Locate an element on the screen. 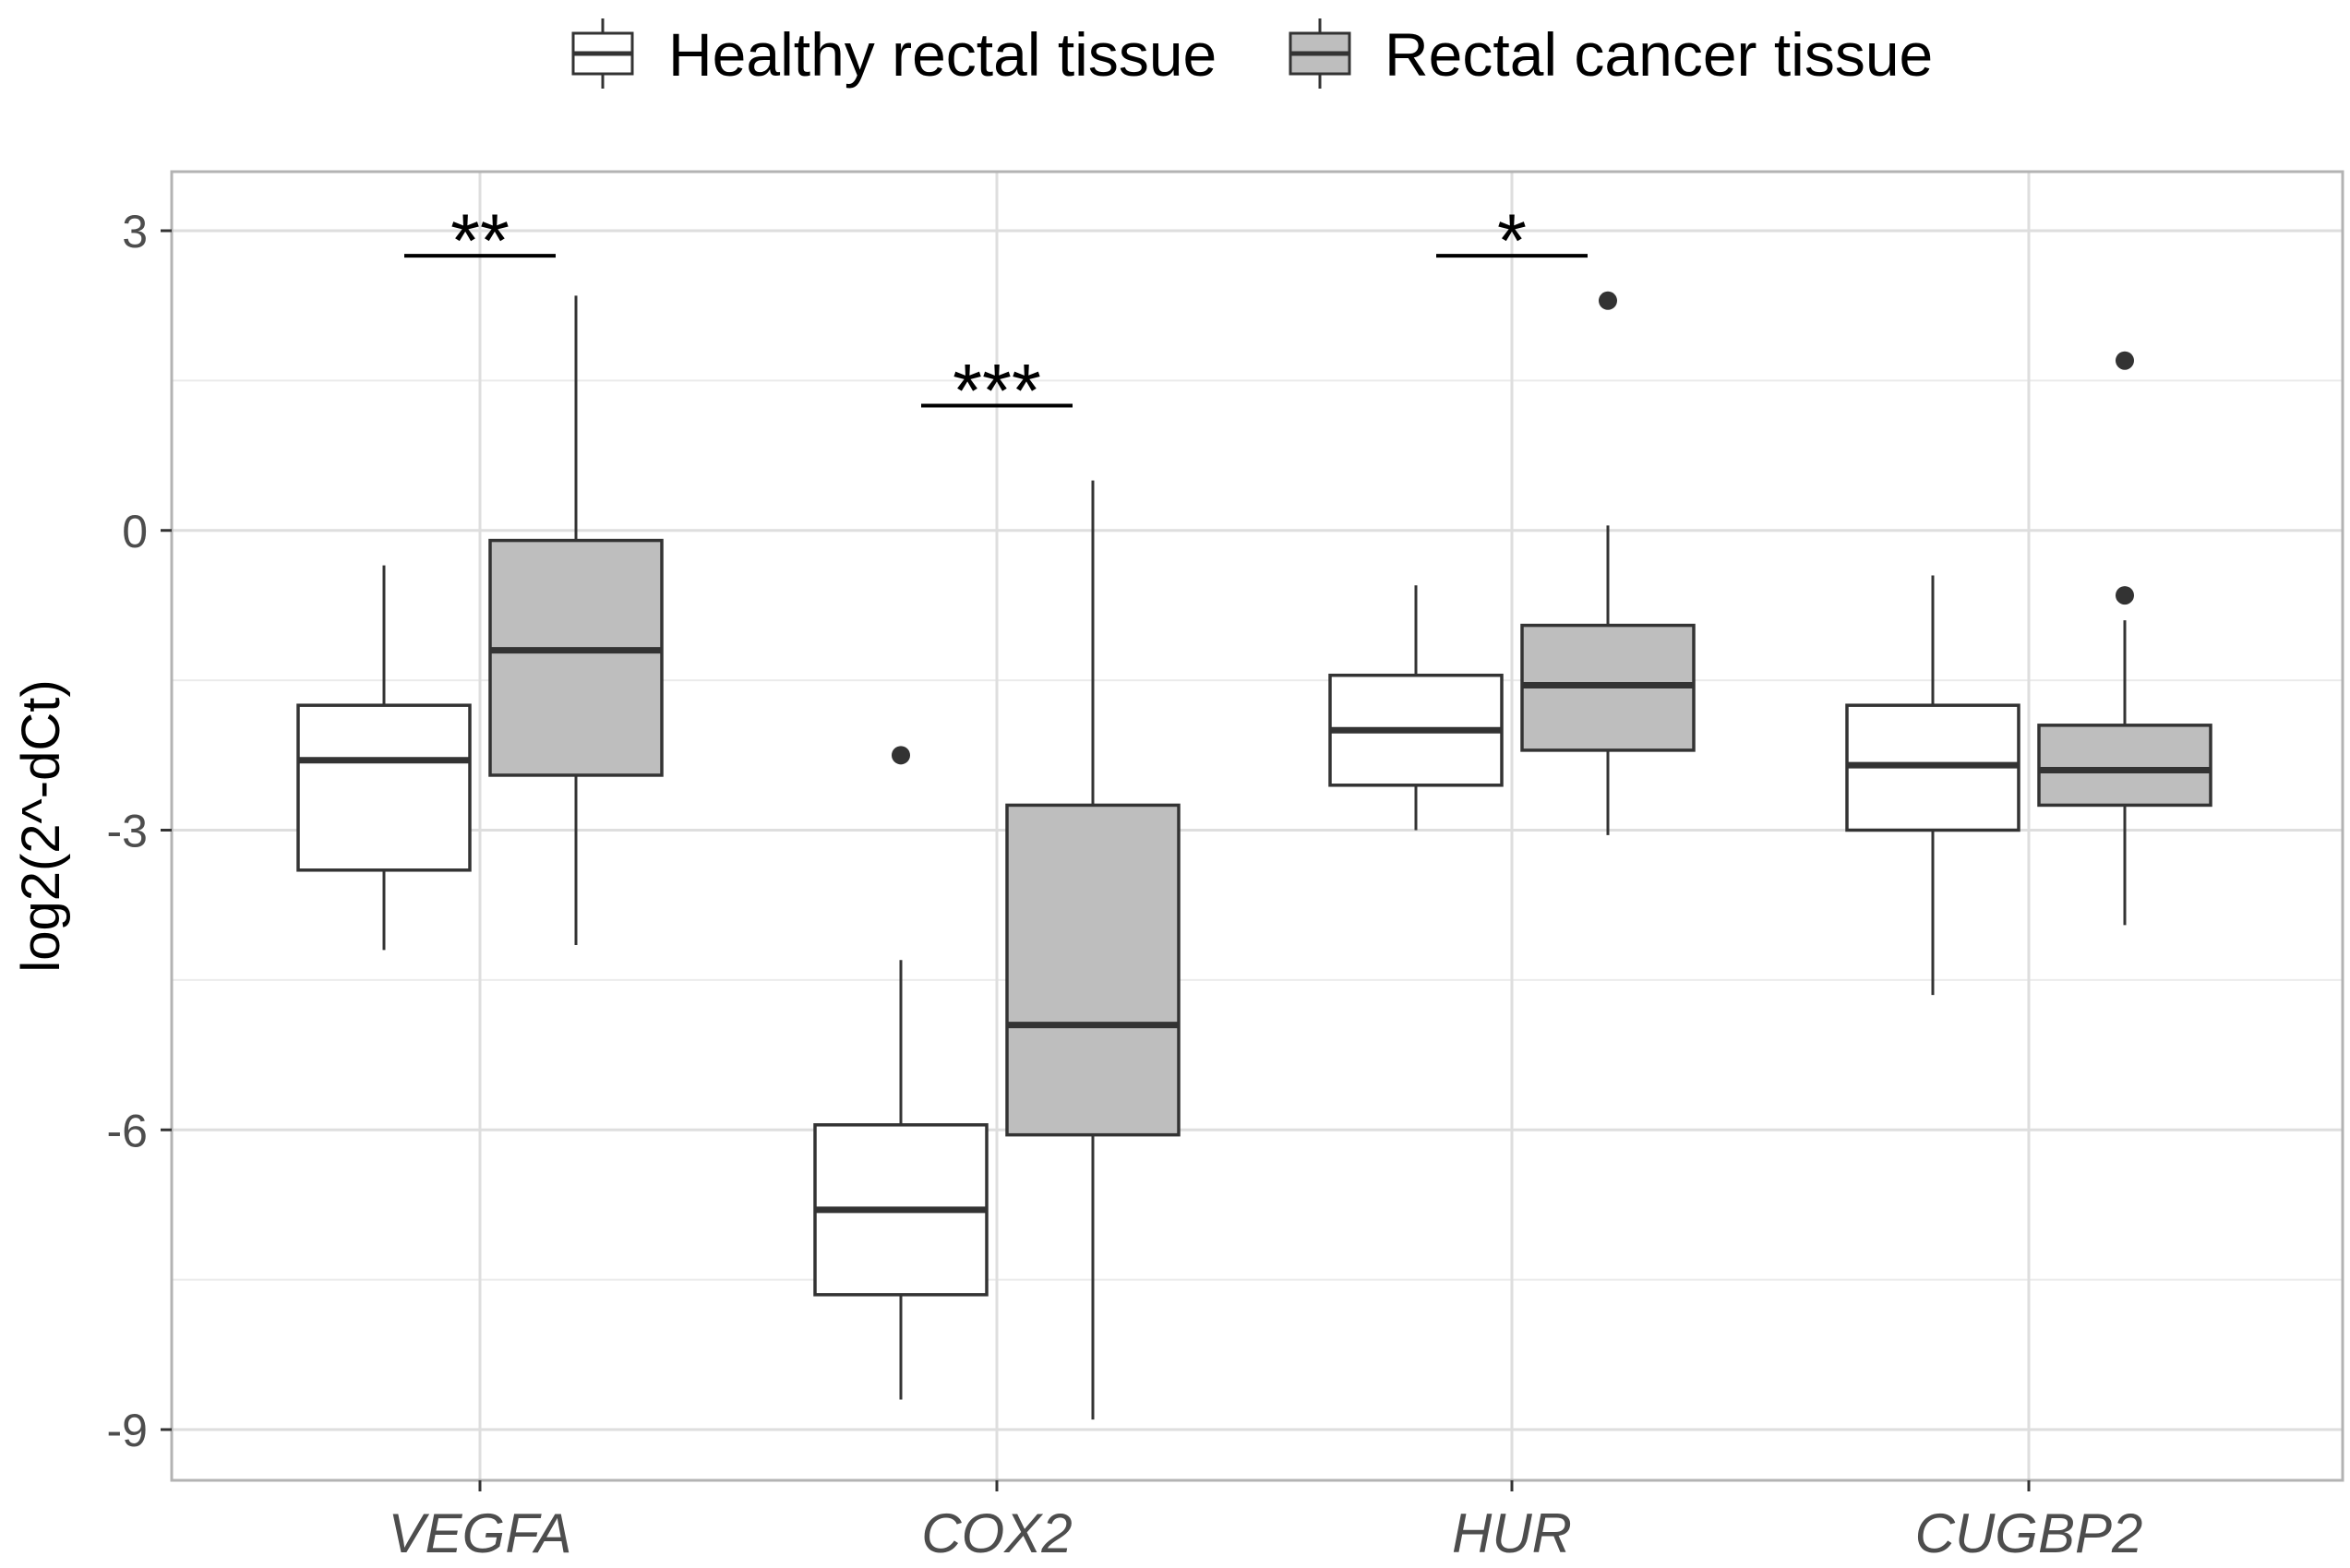 The image size is (2350, 1568). x-tick-label-cugbp2: CUGBP2 is located at coordinates (2029, 1533).